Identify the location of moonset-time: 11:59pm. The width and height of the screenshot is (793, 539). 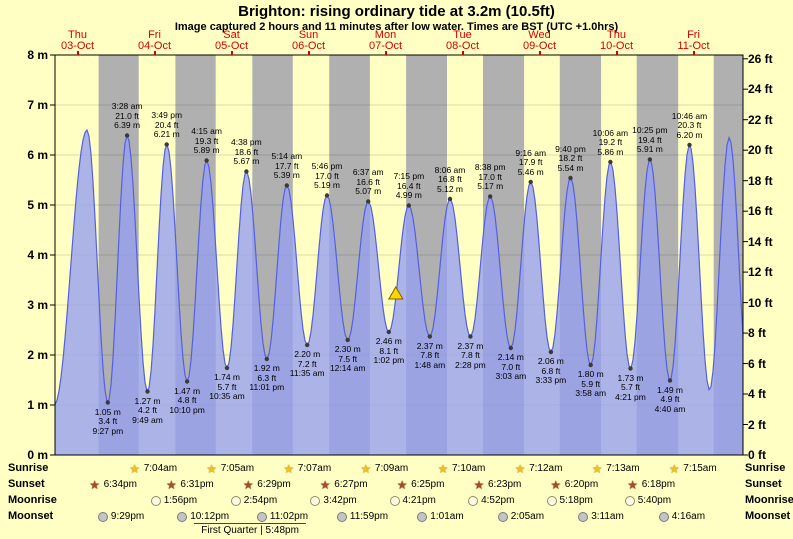
(369, 516).